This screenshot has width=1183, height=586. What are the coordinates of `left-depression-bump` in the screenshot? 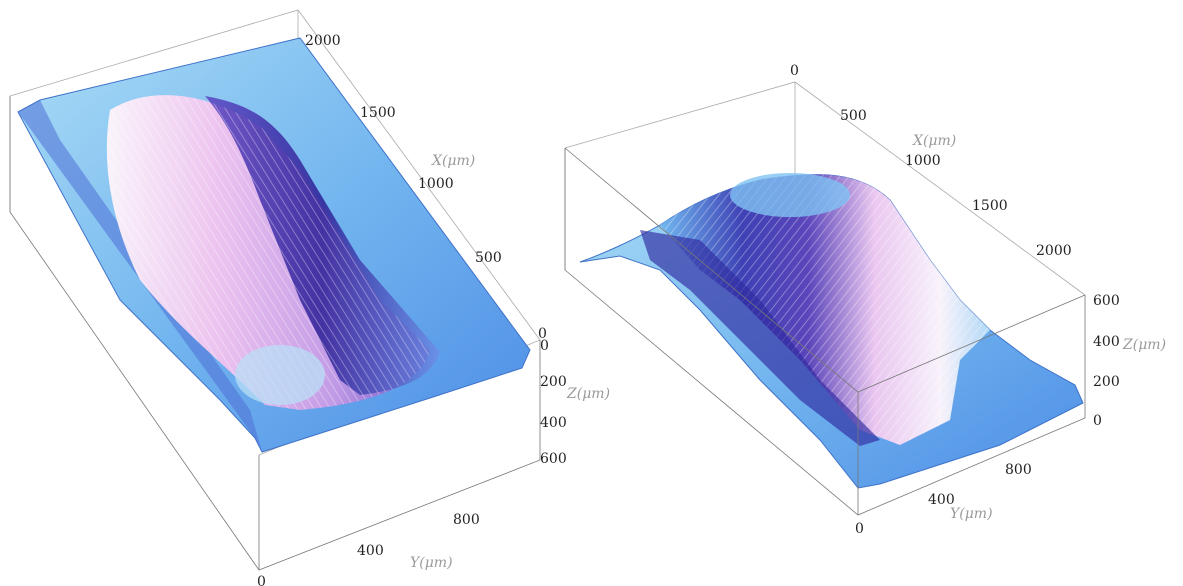 It's located at (280, 375).